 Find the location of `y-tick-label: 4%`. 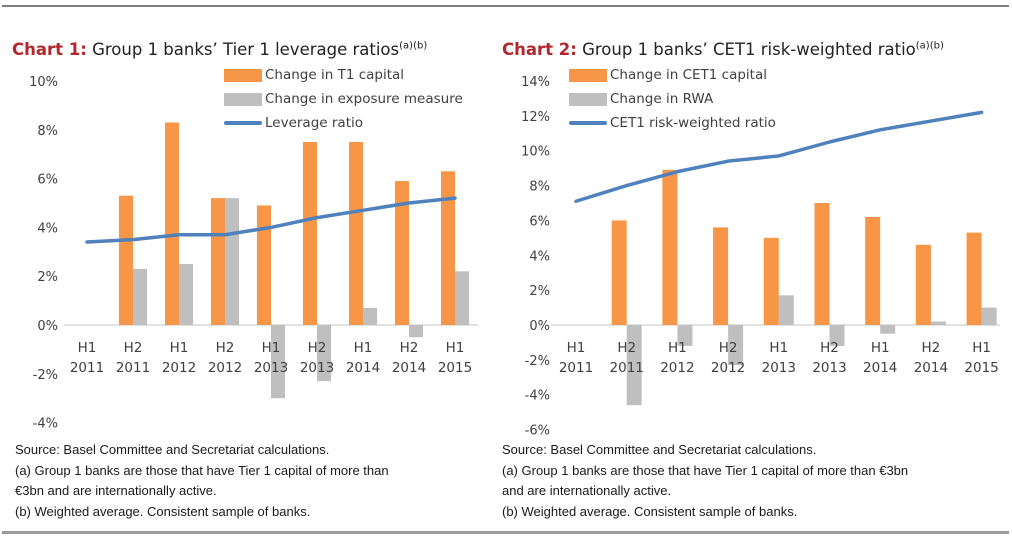

y-tick-label: 4% is located at coordinates (47, 228).